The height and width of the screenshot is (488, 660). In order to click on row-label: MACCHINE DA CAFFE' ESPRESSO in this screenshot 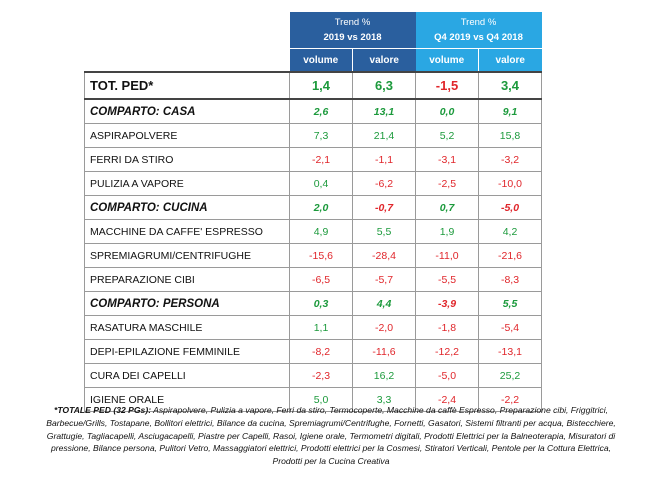, I will do `click(187, 231)`.